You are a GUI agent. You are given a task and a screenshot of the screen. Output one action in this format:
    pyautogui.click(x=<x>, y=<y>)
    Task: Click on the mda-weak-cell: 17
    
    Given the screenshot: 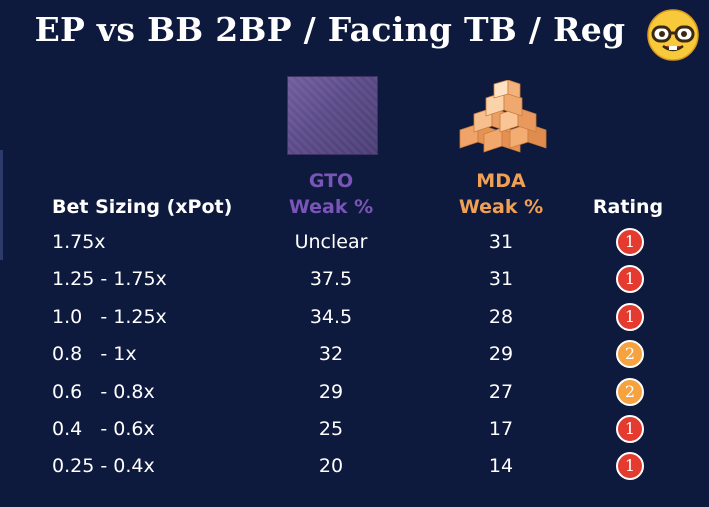 What is the action you would take?
    pyautogui.click(x=501, y=429)
    